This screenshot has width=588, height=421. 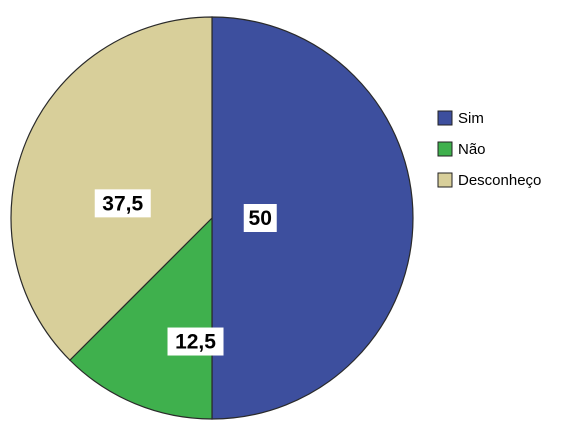 I want to click on data-label-sim: 50, so click(x=260, y=218).